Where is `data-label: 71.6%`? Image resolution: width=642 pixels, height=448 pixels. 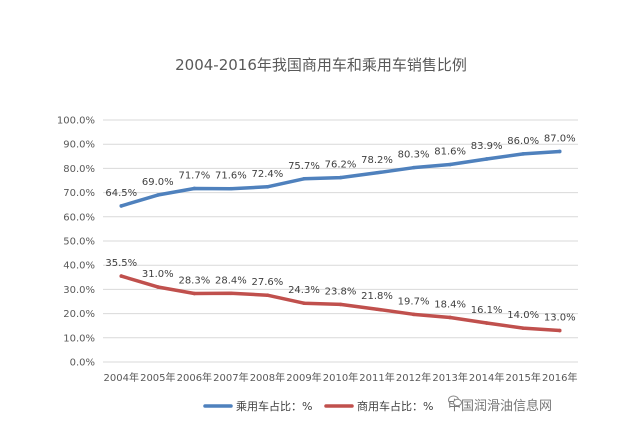
data-label: 71.6% is located at coordinates (231, 176).